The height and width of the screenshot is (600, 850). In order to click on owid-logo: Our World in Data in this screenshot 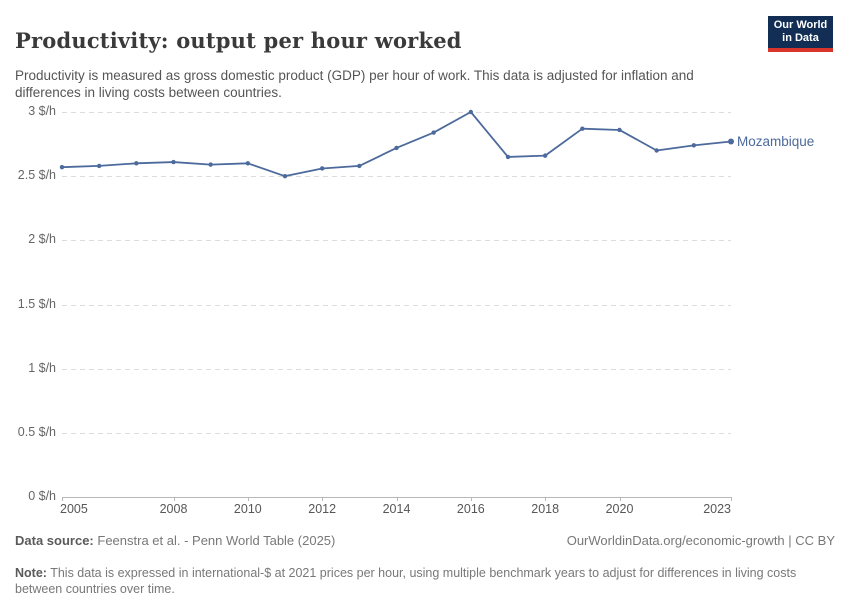, I will do `click(800, 34)`.